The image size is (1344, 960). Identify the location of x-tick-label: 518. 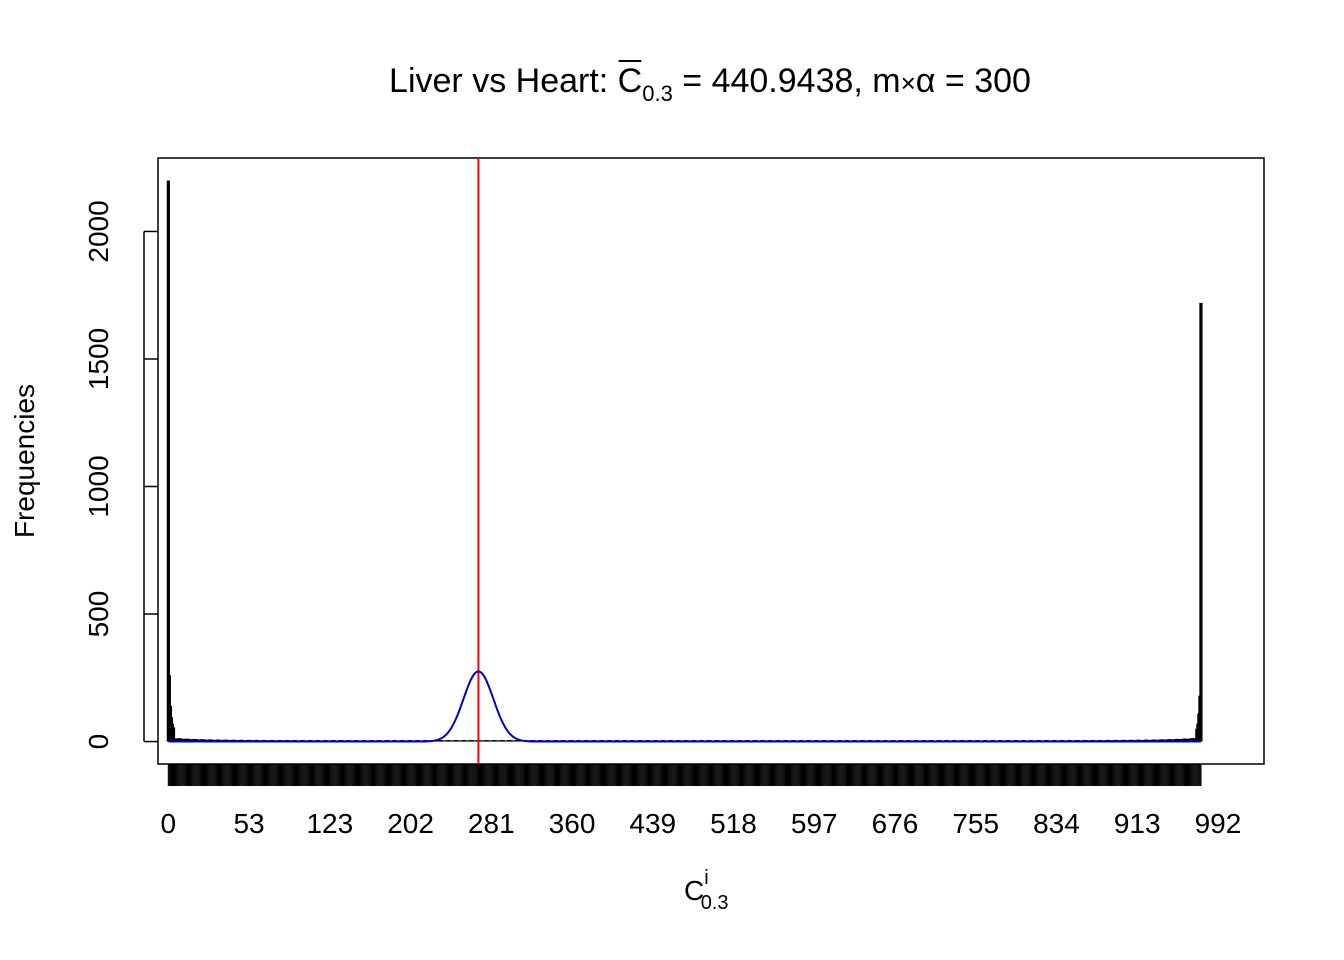
(733, 823).